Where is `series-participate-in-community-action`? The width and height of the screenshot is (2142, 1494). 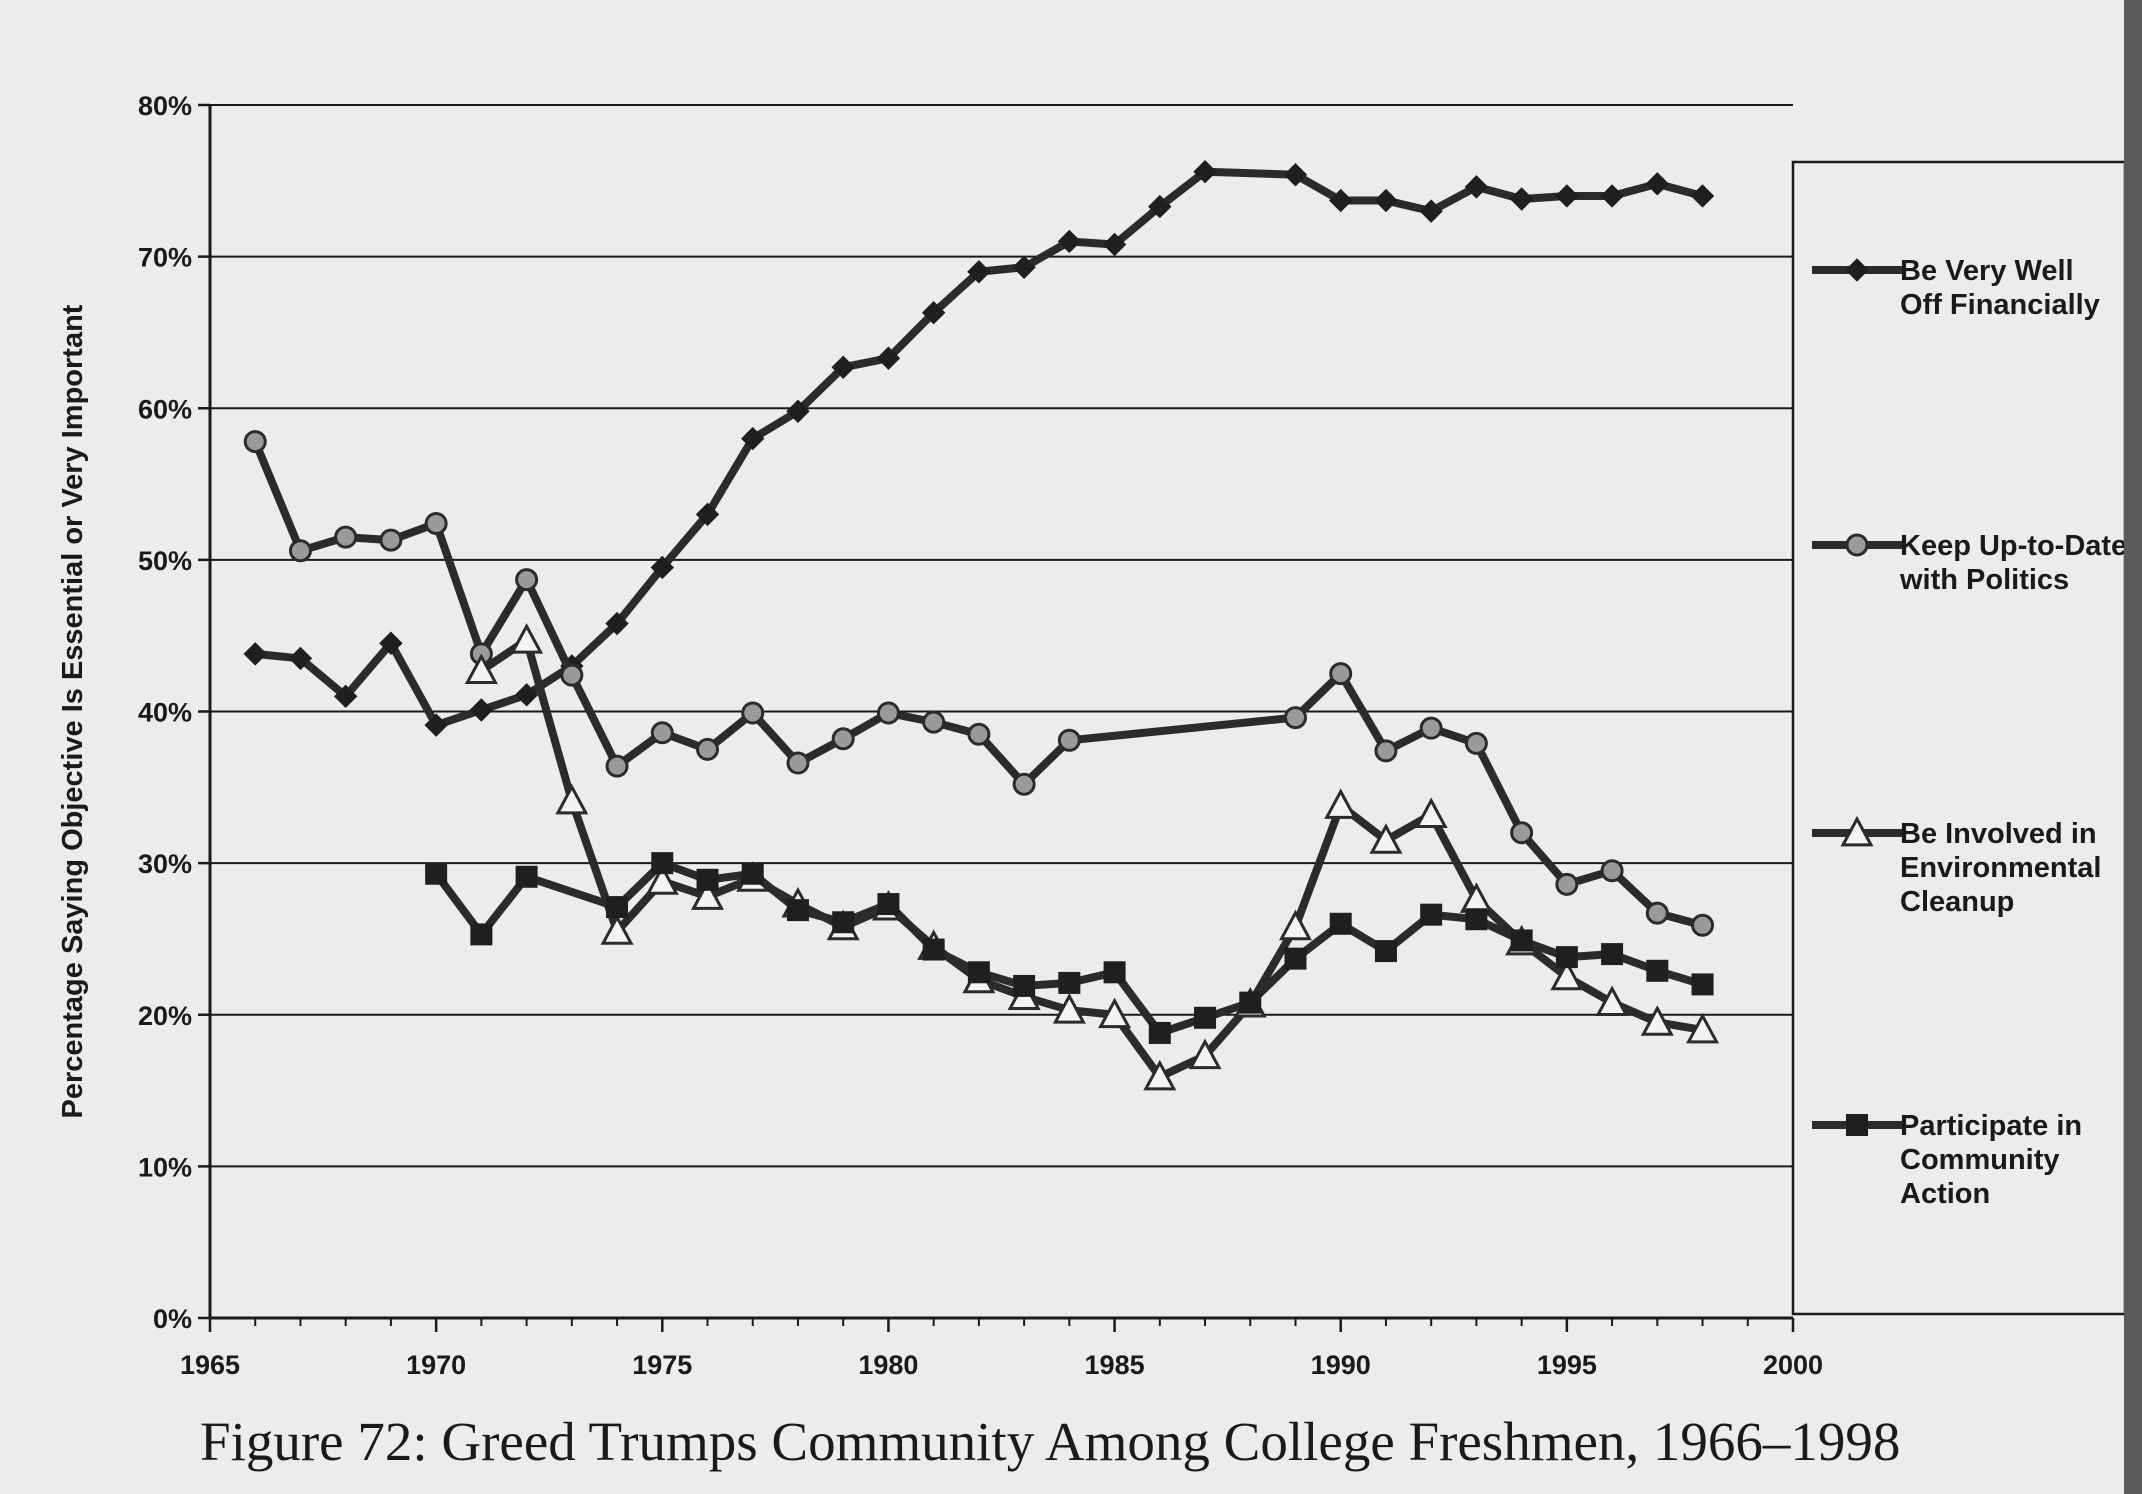 series-participate-in-community-action is located at coordinates (1069, 948).